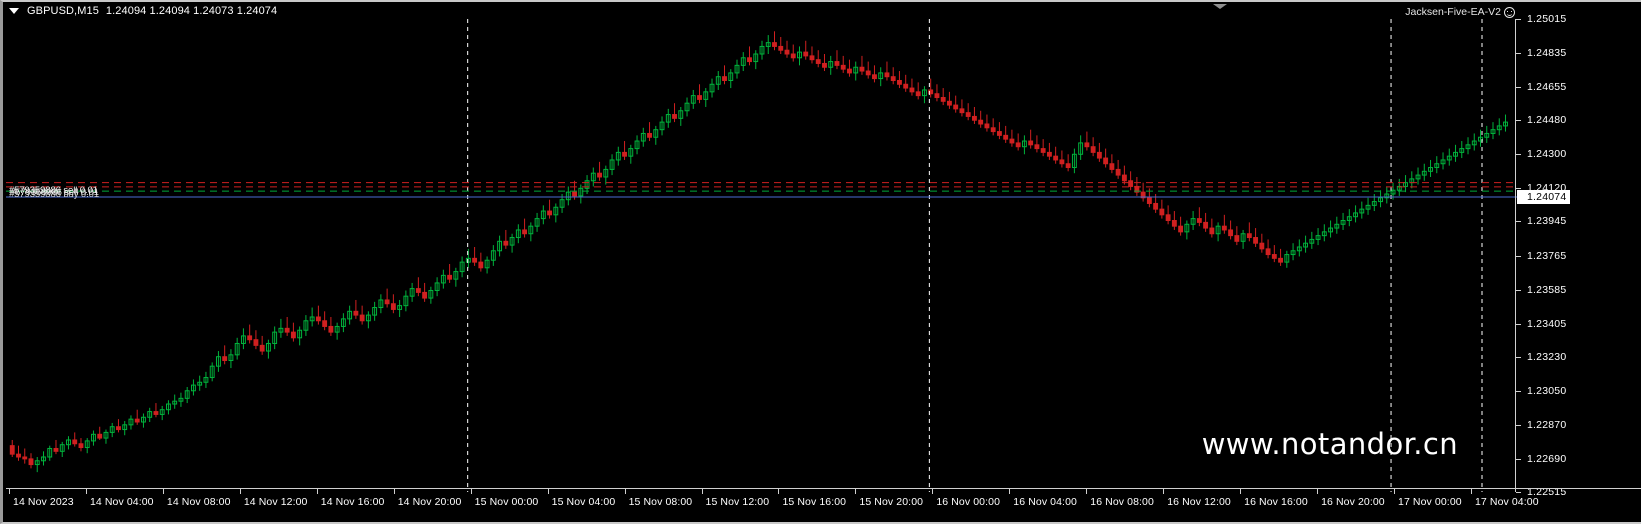 This screenshot has height=524, width=1641. Describe the element at coordinates (1541, 324) in the screenshot. I see `price-tick-label: 1.23405` at that location.